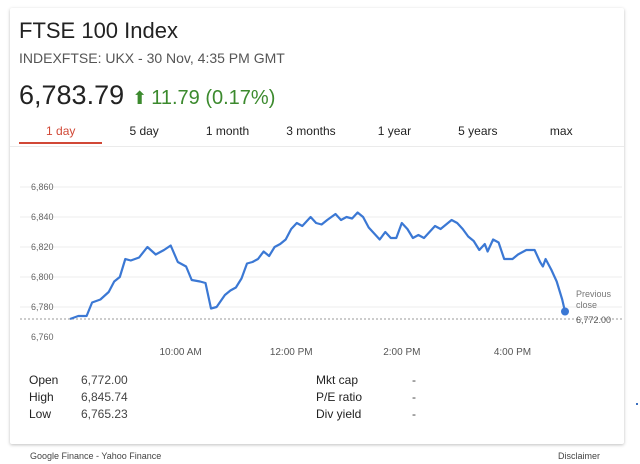 The image size is (640, 464). Describe the element at coordinates (213, 98) in the screenshot. I see `price-change: 11.79 (0.17%)` at that location.